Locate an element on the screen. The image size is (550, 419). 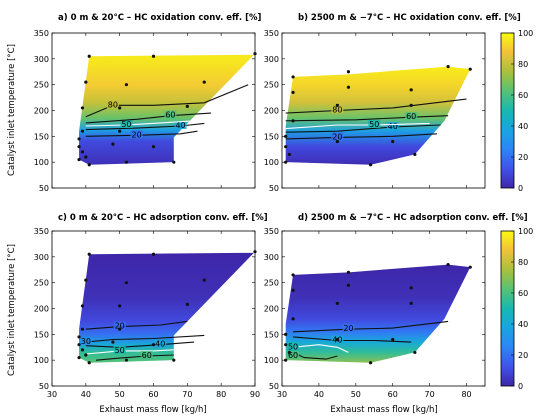
panel-a-data-region is located at coordinates (167, 109).